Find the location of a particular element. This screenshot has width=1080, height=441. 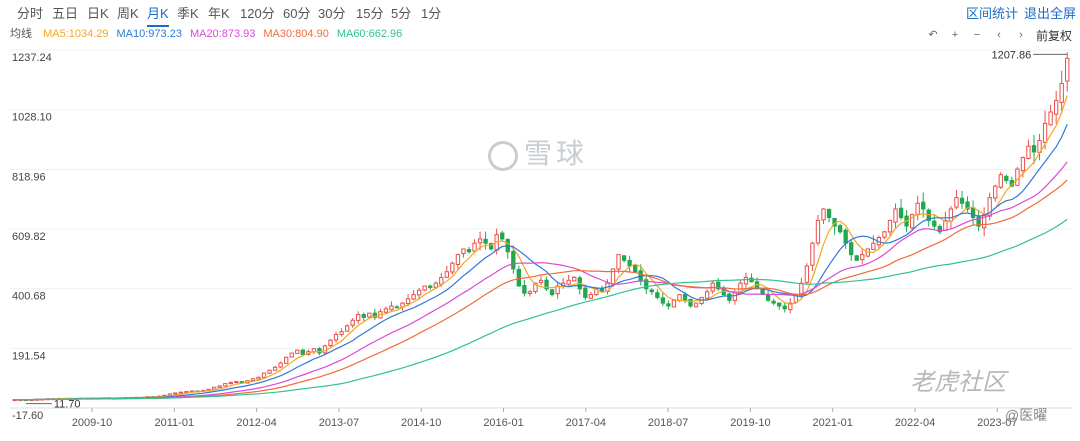

zoom-in-icon: + is located at coordinates (955, 35).